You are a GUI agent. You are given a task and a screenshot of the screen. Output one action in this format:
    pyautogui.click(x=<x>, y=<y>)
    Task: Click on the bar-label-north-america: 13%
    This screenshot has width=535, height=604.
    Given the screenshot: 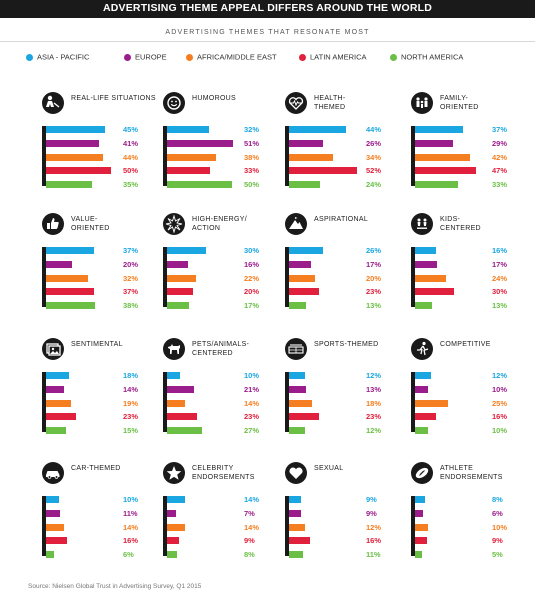 What is the action you would take?
    pyautogui.click(x=374, y=306)
    